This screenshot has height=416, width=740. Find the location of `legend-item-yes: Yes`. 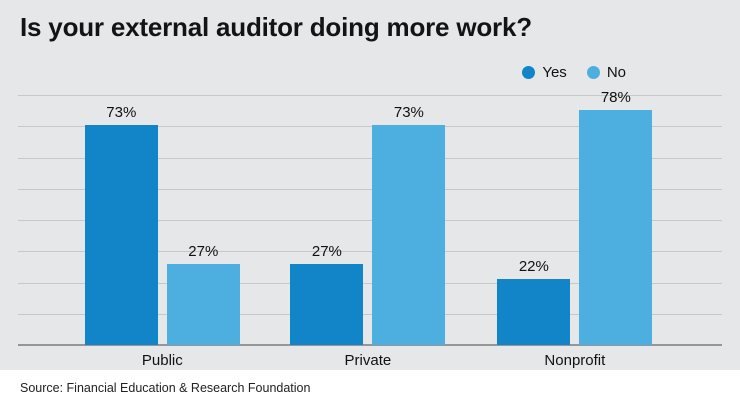

legend-item-yes: Yes is located at coordinates (544, 72).